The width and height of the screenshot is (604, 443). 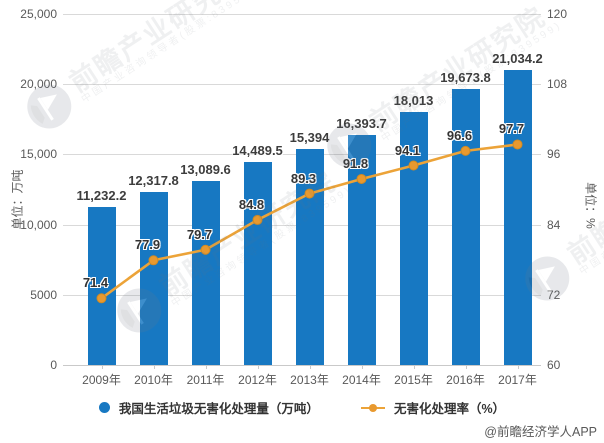 I want to click on left-axis-tick-label: 0, so click(x=53, y=365).